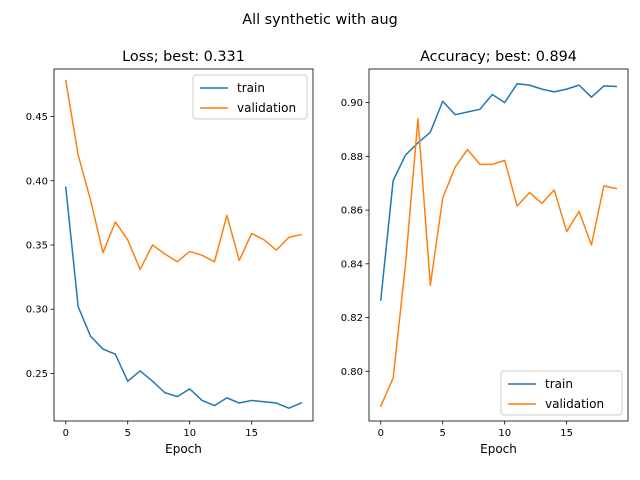 The image size is (640, 480). Describe the element at coordinates (189, 433) in the screenshot. I see `loss-xtick-label: 10` at that location.